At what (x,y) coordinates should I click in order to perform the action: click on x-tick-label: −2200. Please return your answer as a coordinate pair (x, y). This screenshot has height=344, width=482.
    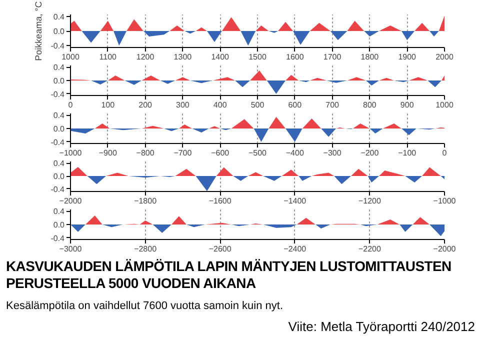
    Looking at the image, I should click on (370, 249).